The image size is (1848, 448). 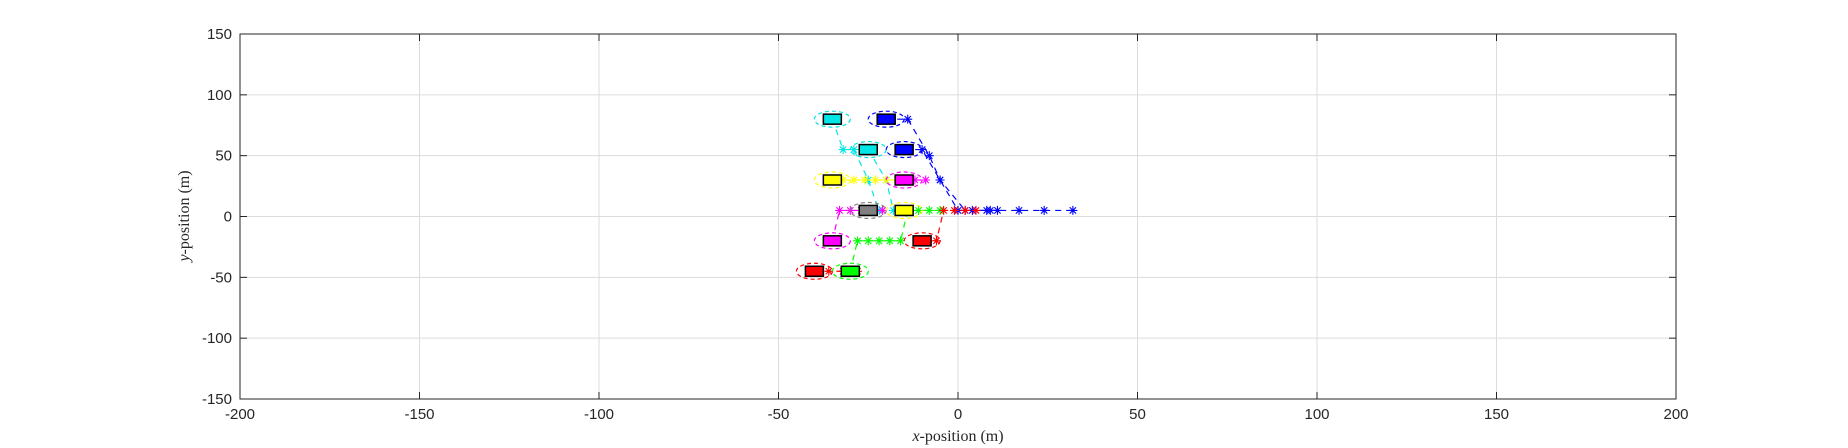 What do you see at coordinates (779, 414) in the screenshot?
I see `x-tick-label: -50` at bounding box center [779, 414].